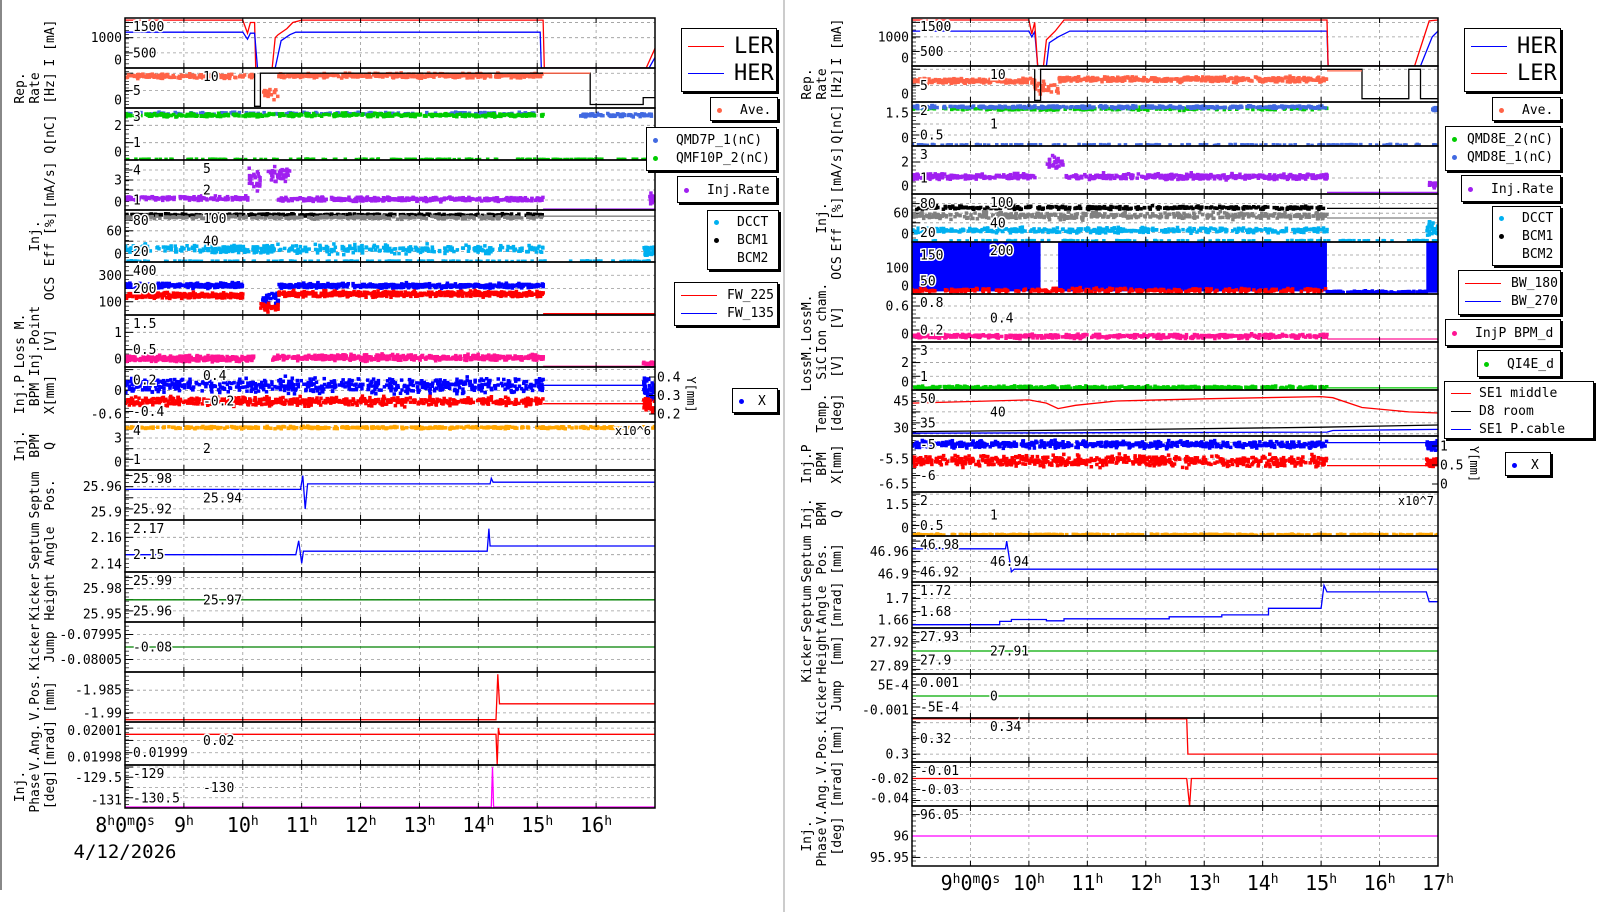 This screenshot has width=1606, height=912. What do you see at coordinates (137, 171) in the screenshot?
I see `y-tick-label: 4` at bounding box center [137, 171].